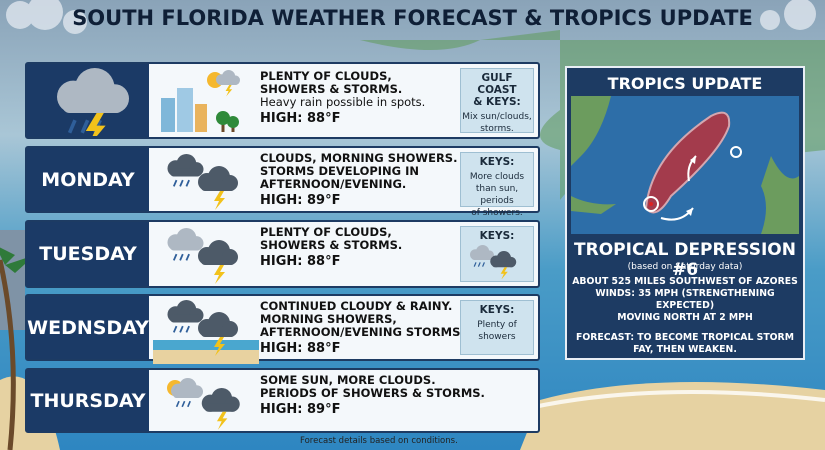 The width and height of the screenshot is (825, 450). Describe the element at coordinates (88, 179) in the screenshot. I see `day-block: MONDAY` at that location.